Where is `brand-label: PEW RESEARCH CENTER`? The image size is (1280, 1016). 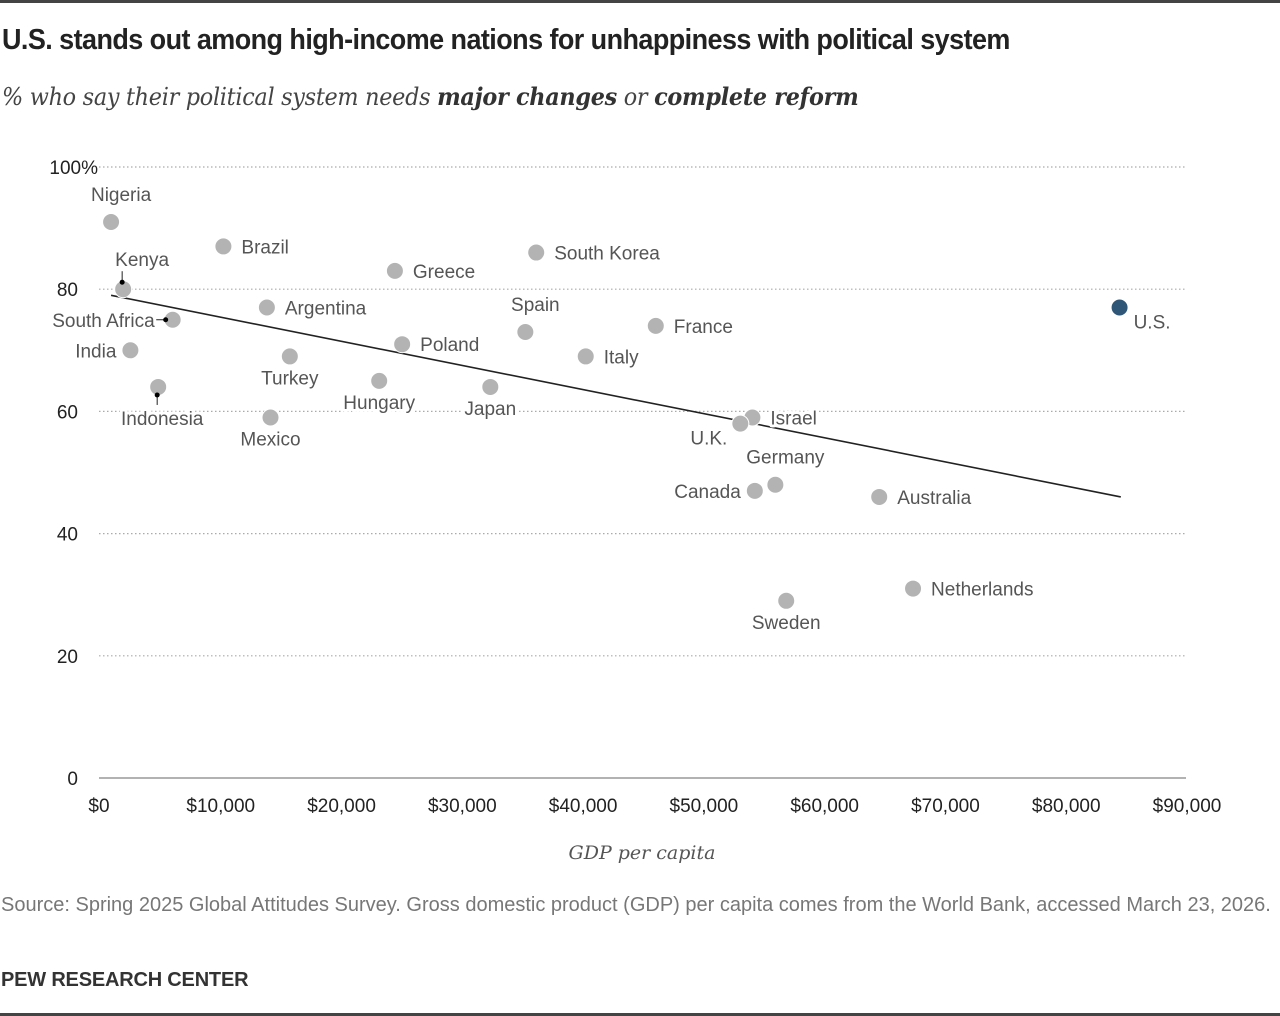 brand-label: PEW RESEARCH CENTER is located at coordinates (125, 980).